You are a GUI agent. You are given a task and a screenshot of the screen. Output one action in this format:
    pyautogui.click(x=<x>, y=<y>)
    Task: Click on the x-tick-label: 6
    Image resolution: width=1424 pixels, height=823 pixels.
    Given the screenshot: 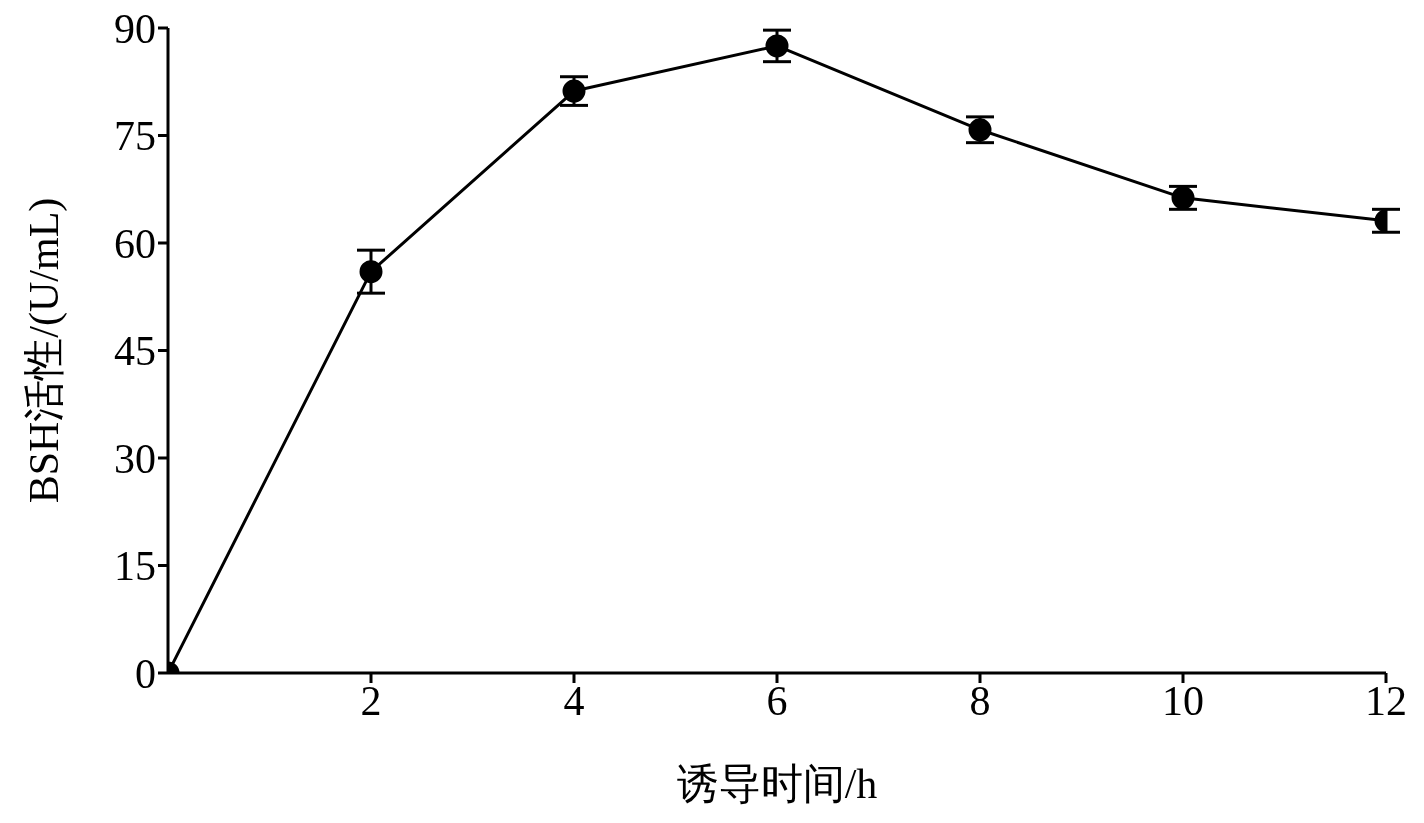 What is the action you would take?
    pyautogui.click(x=777, y=700)
    